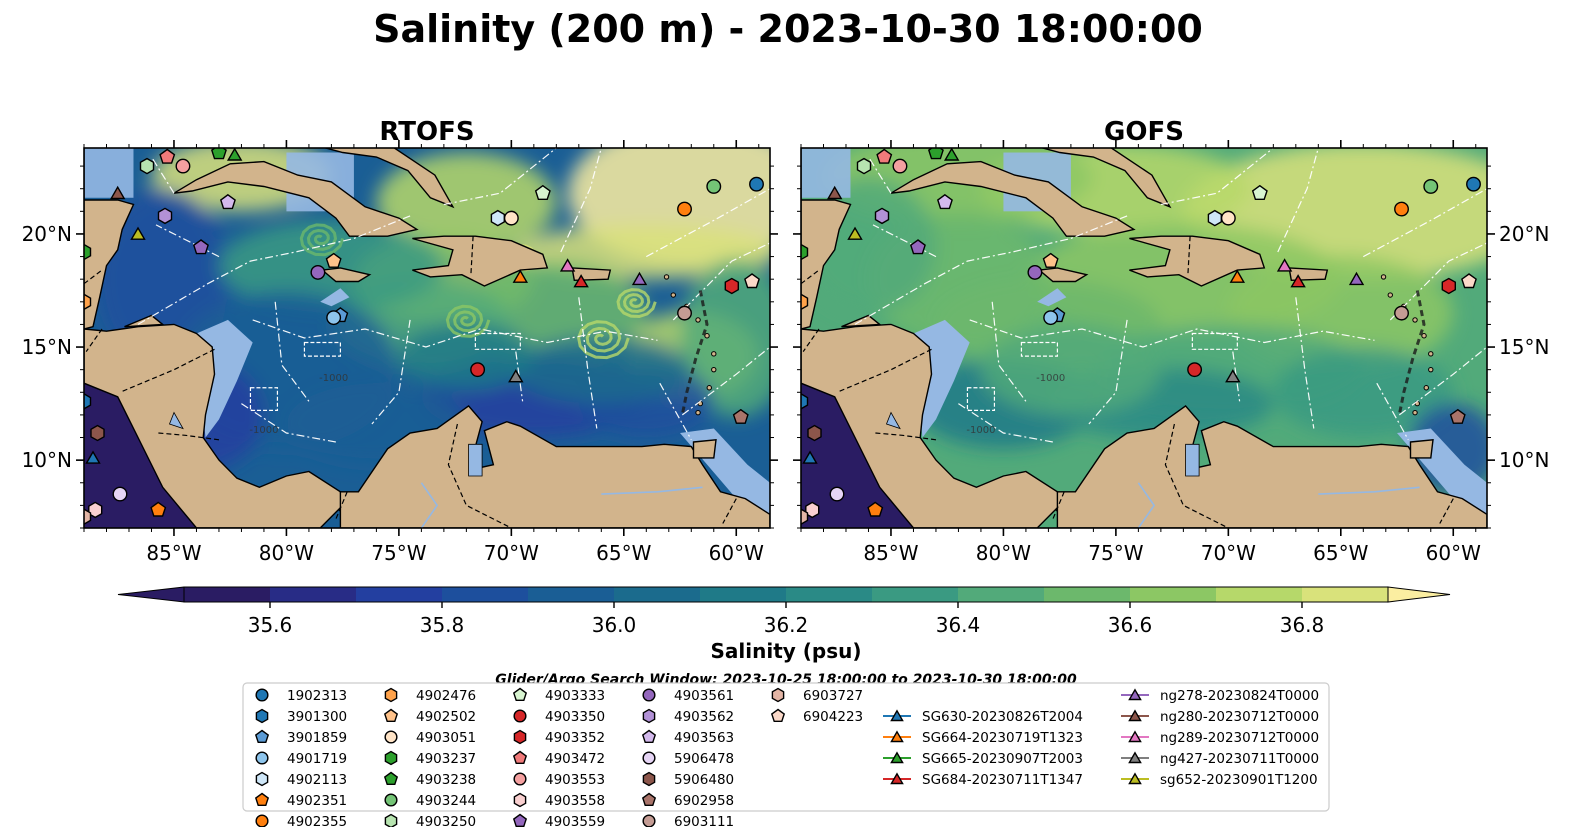  I want to click on legend-item: 4902113, so click(301, 779).